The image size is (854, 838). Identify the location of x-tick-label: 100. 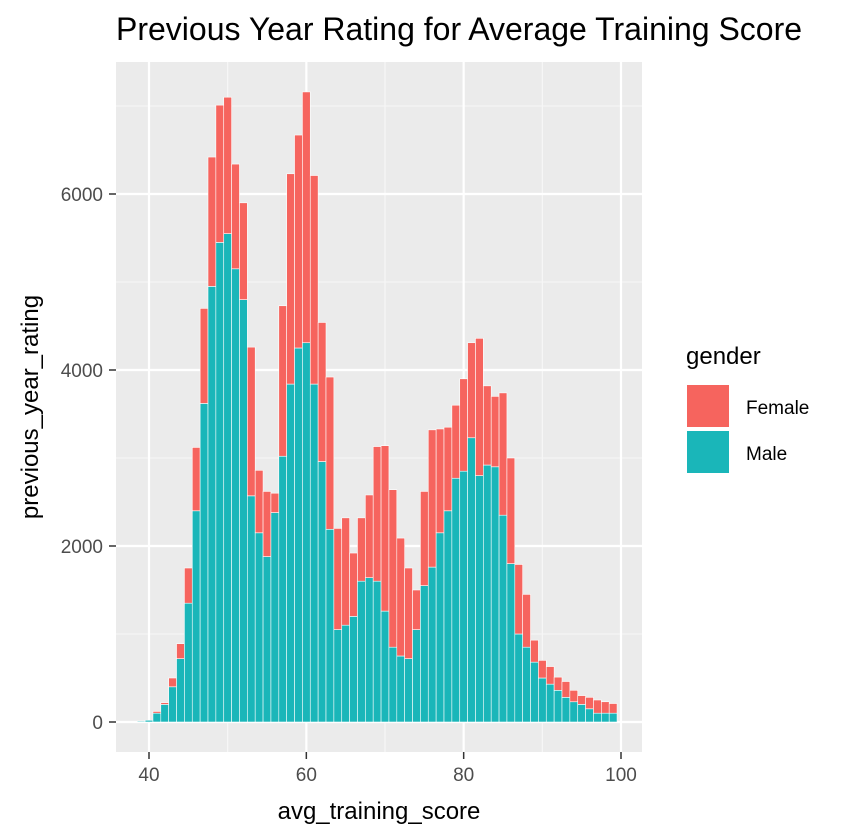
(621, 775).